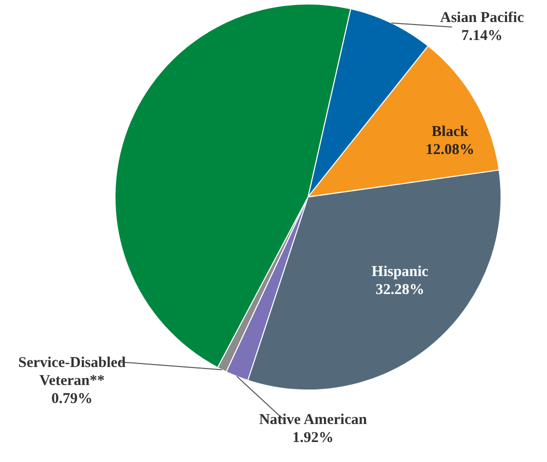  I want to click on slice-label: Native American, so click(313, 420).